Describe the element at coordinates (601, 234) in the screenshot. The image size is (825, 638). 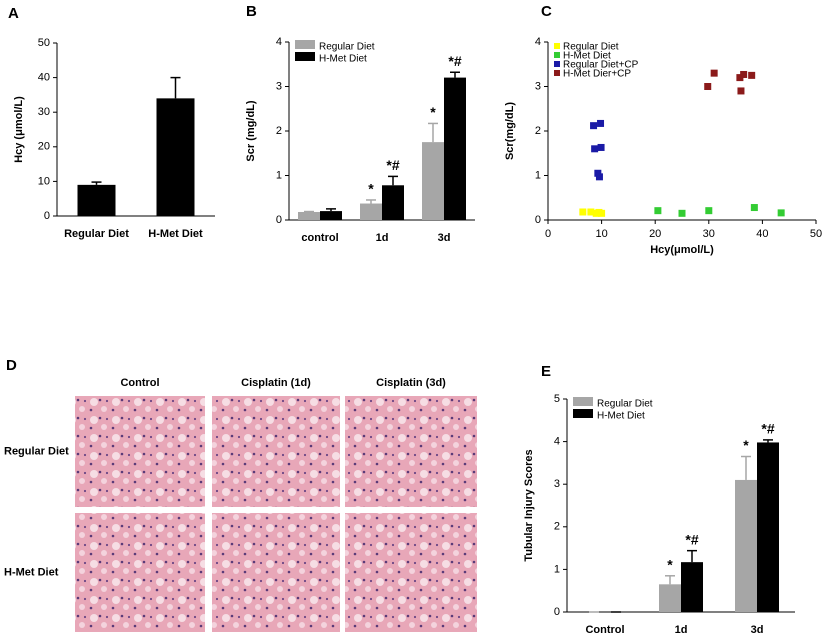
I see `x-tick-label: 10` at that location.